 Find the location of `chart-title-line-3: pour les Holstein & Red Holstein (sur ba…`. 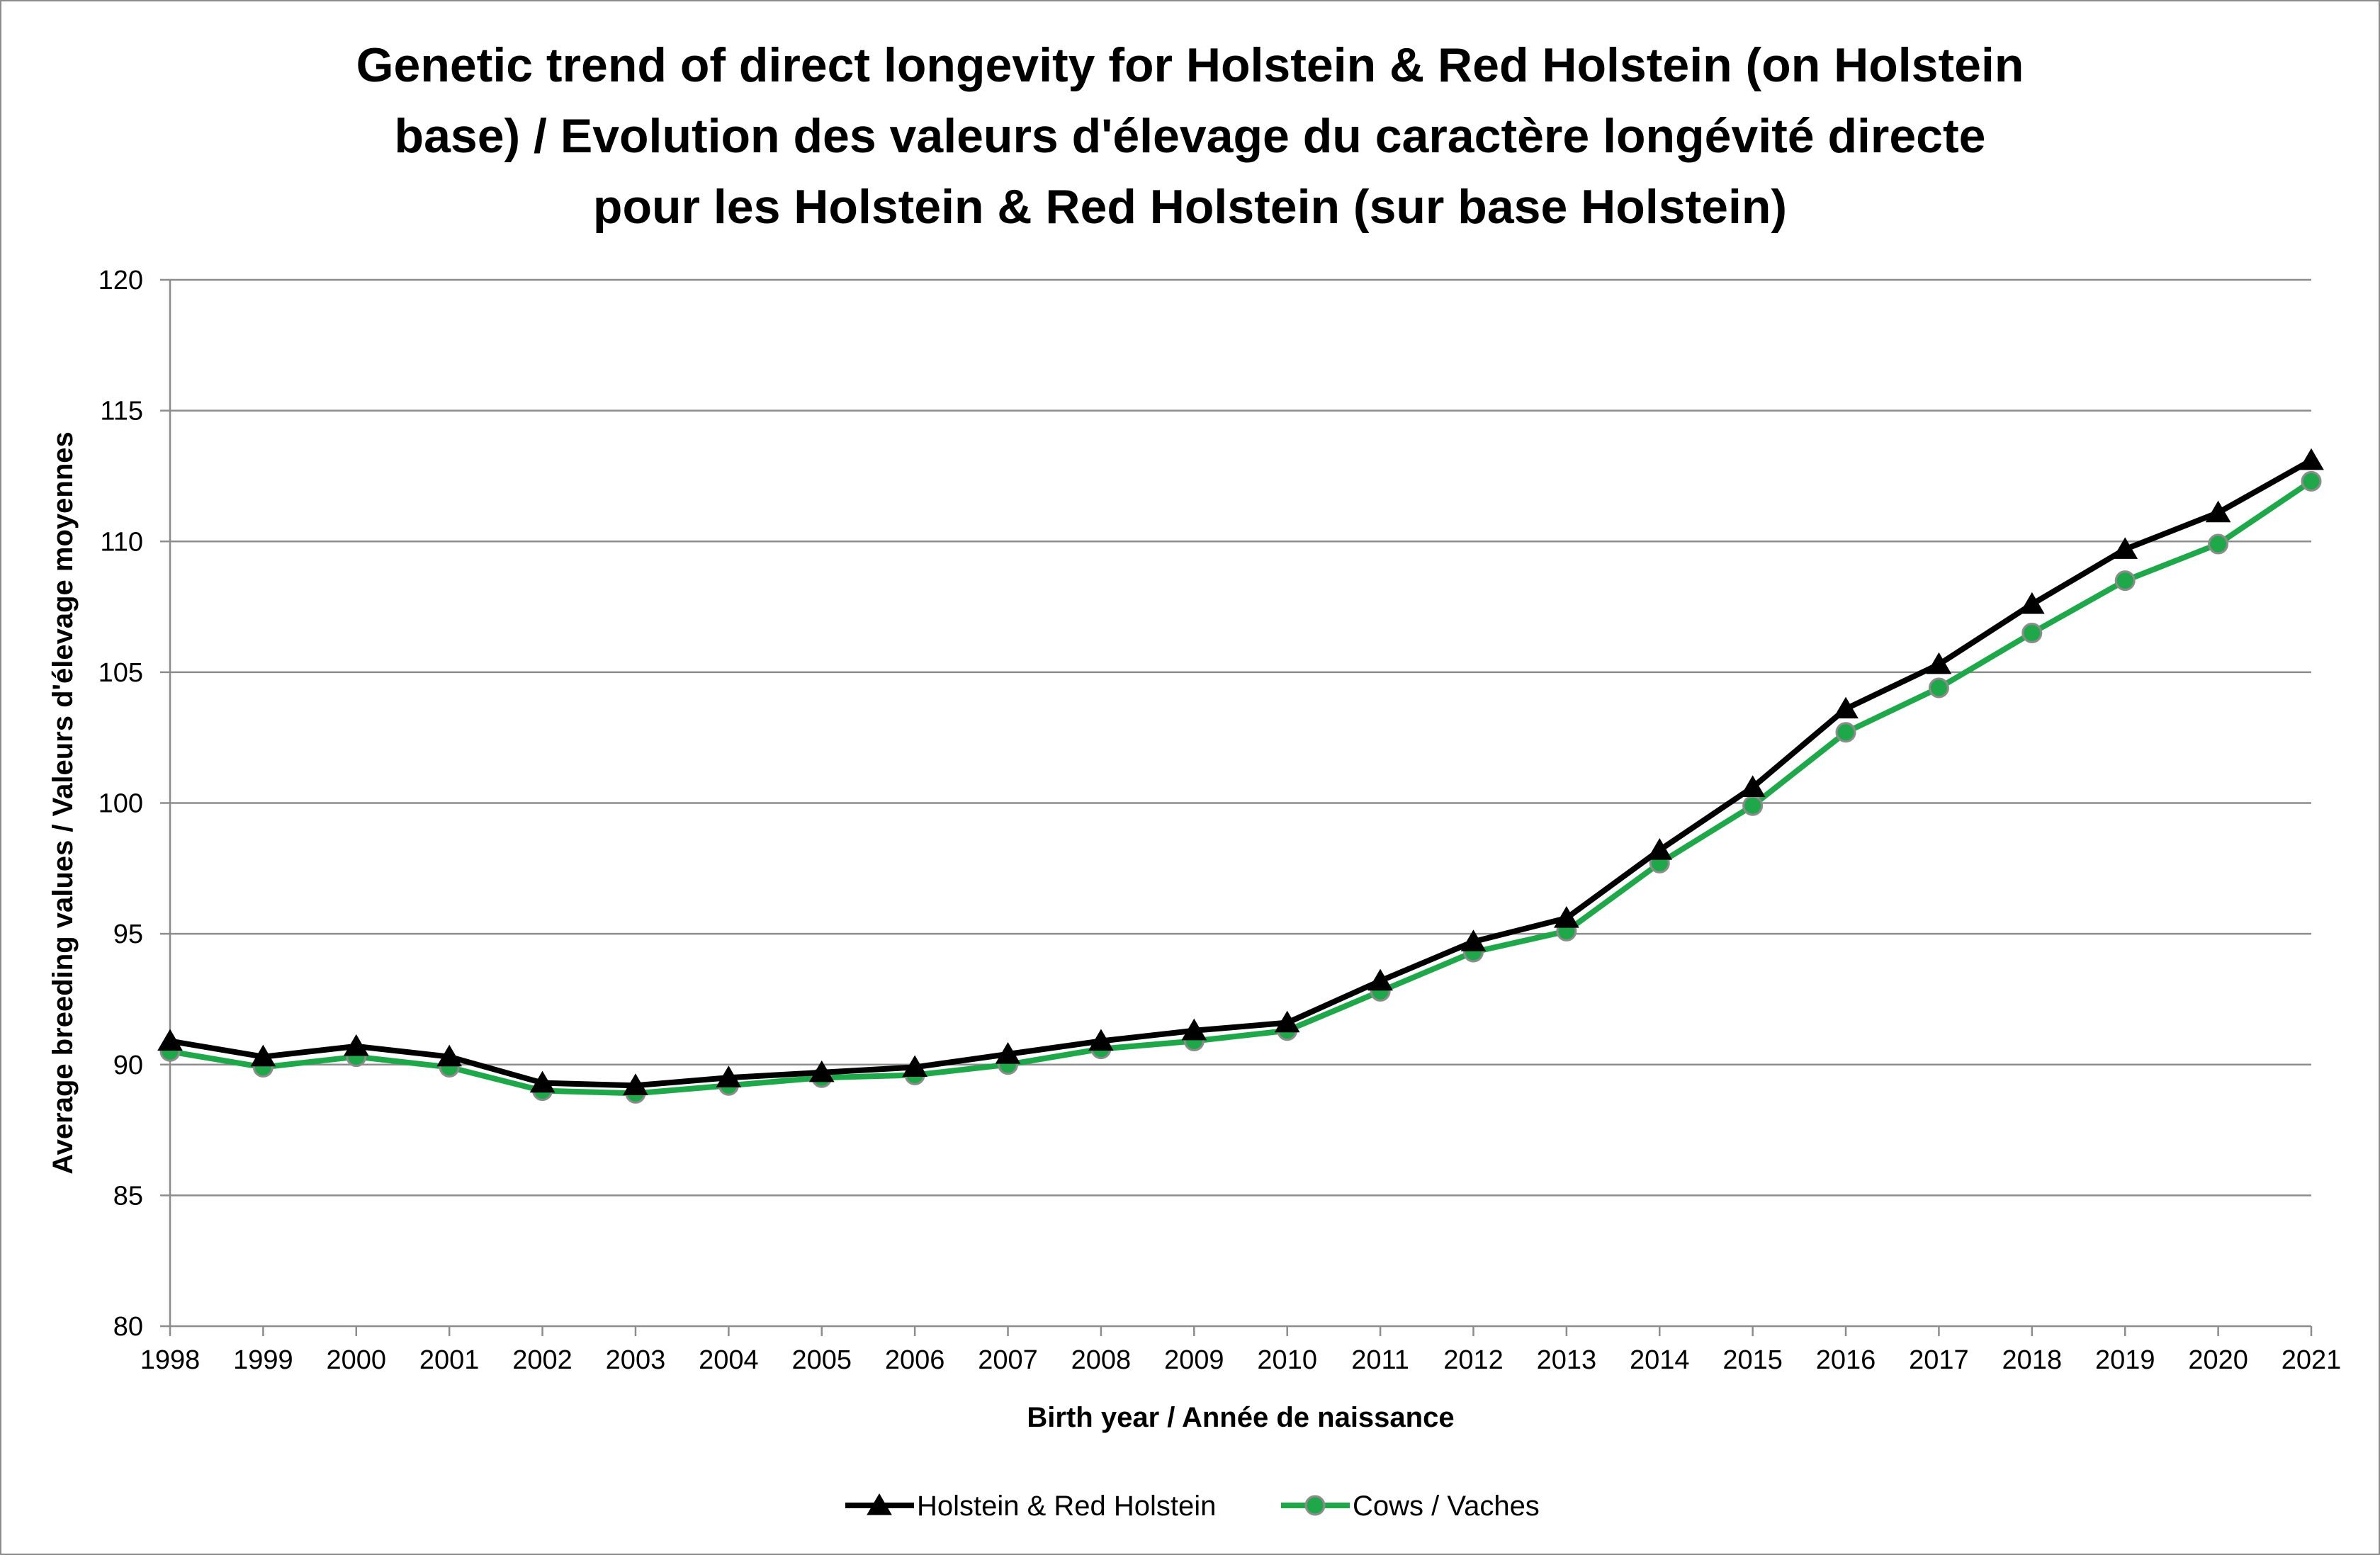

chart-title-line-3: pour les Holstein & Red Holstein (sur ba… is located at coordinates (1190, 207).